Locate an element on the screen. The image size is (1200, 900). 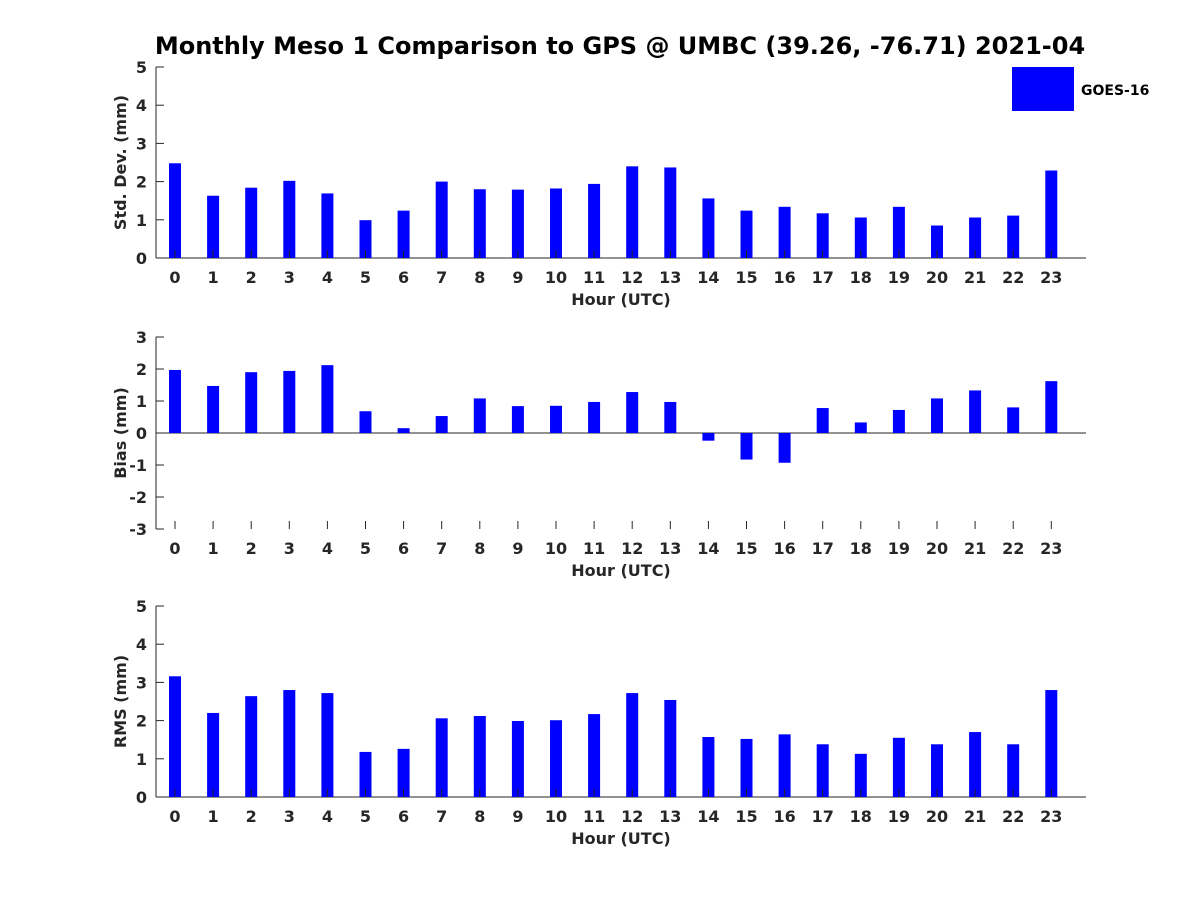
rms-x-tick-label: 19 is located at coordinates (899, 816).